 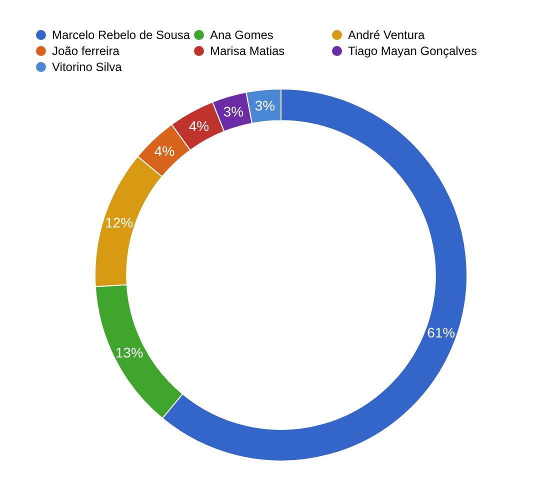 What do you see at coordinates (242, 35) in the screenshot?
I see `legend-label: Ana Gomes` at bounding box center [242, 35].